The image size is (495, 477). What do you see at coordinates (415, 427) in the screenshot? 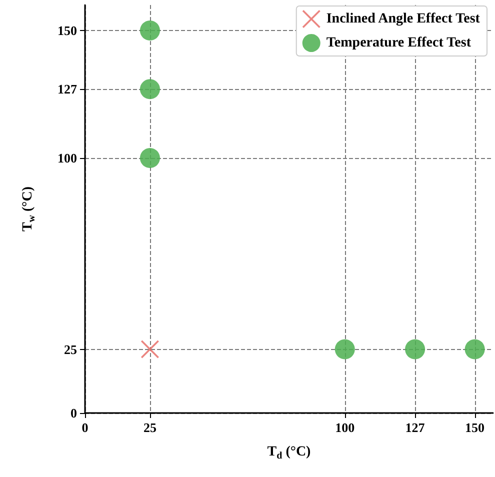
I see `x-tick-label: 127` at bounding box center [415, 427].